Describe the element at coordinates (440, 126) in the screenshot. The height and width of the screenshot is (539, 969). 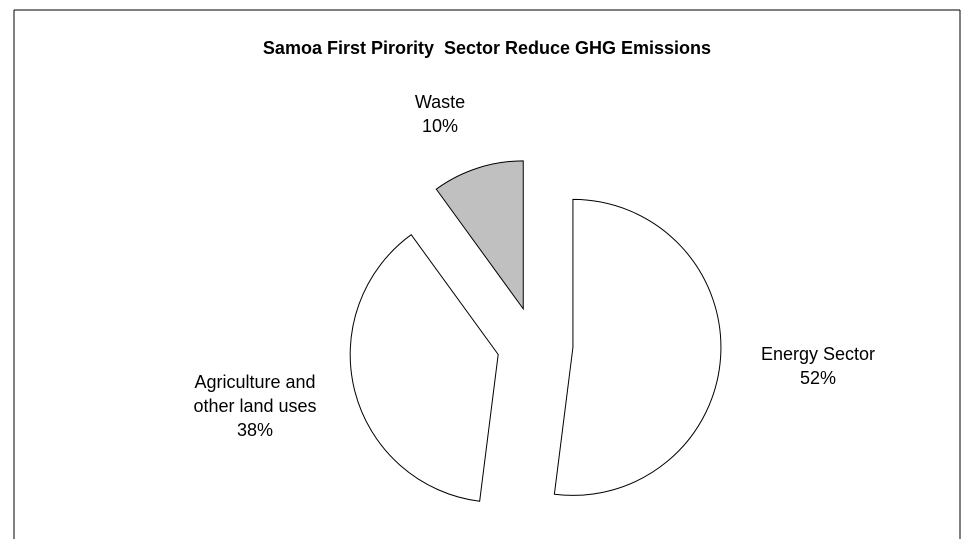
I see `slice-value: 10%` at that location.